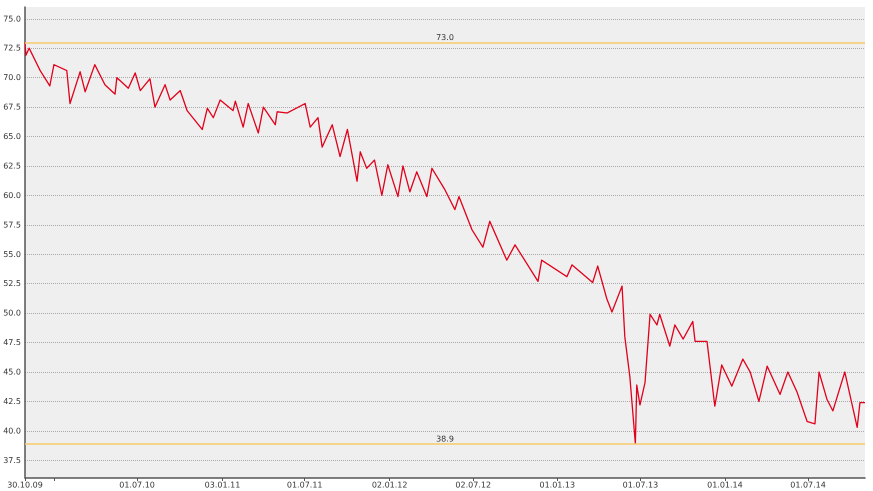 The image size is (873, 491). Describe the element at coordinates (12, 283) in the screenshot. I see `y-tick-label: 52.5` at that location.